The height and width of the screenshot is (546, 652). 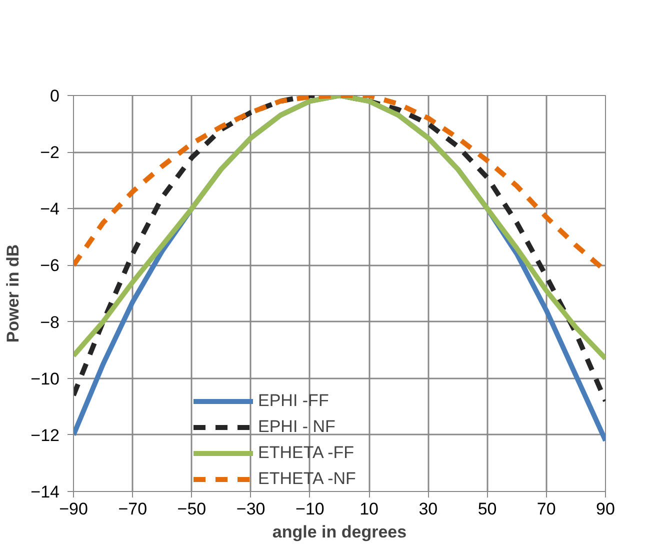 What do you see at coordinates (133, 509) in the screenshot?
I see `x-tick-label: −70` at bounding box center [133, 509].